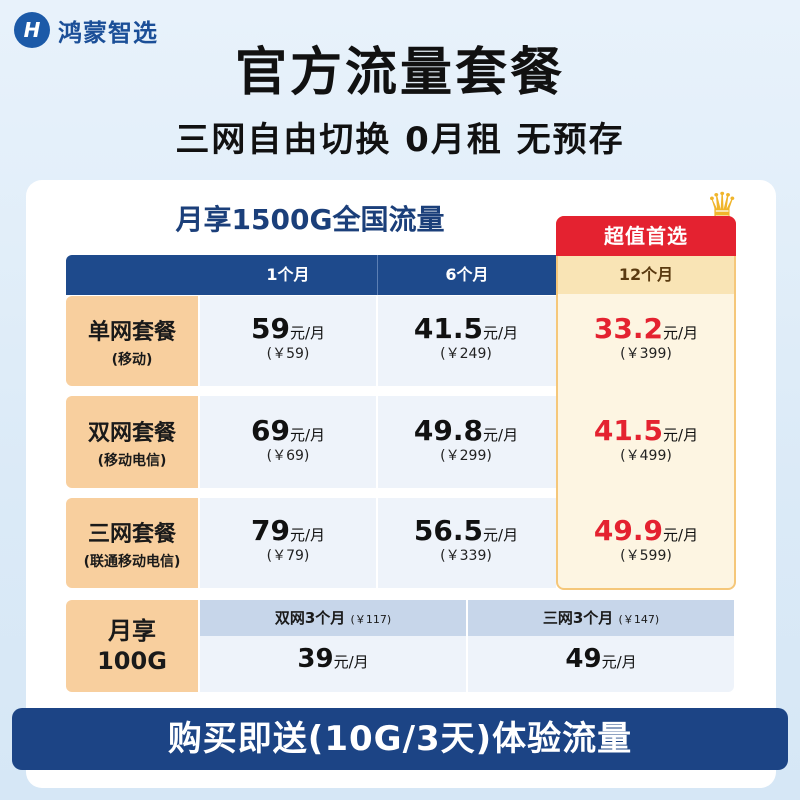 Image resolution: width=800 pixels, height=800 pixels. I want to click on row-label-triple: 三网套餐 (联通移动电信), so click(132, 543).